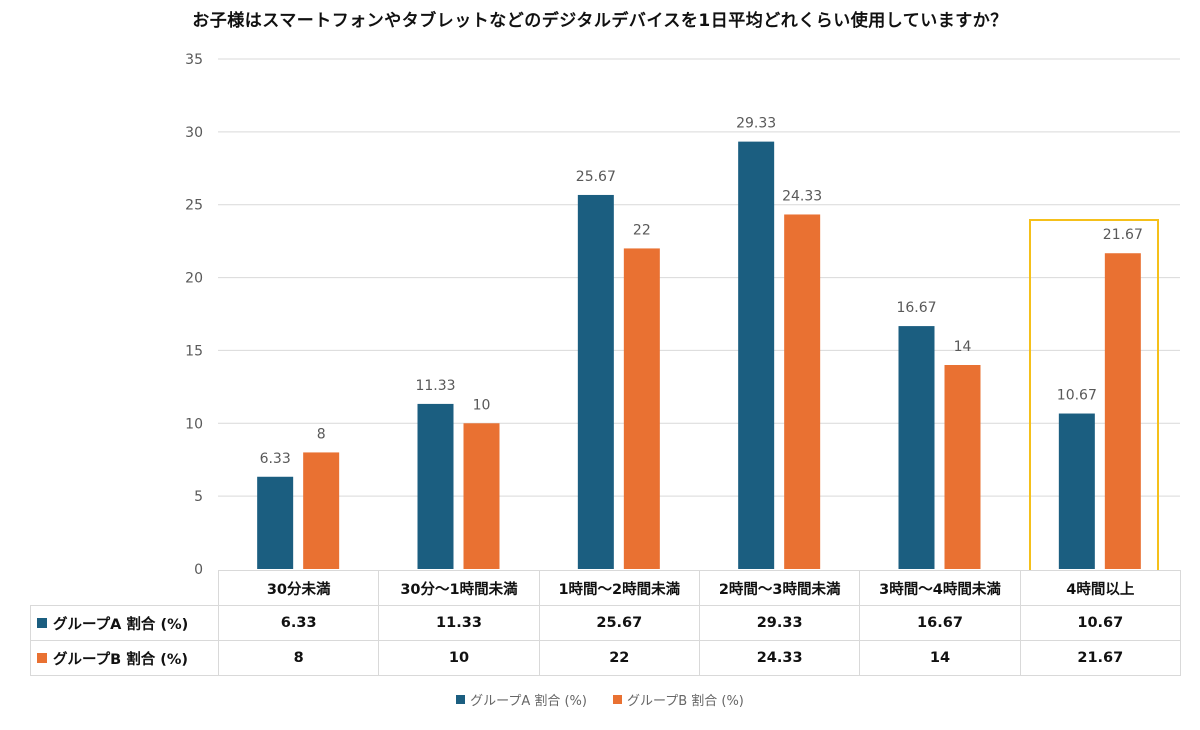  What do you see at coordinates (963, 347) in the screenshot?
I see `data-label: 14` at bounding box center [963, 347].